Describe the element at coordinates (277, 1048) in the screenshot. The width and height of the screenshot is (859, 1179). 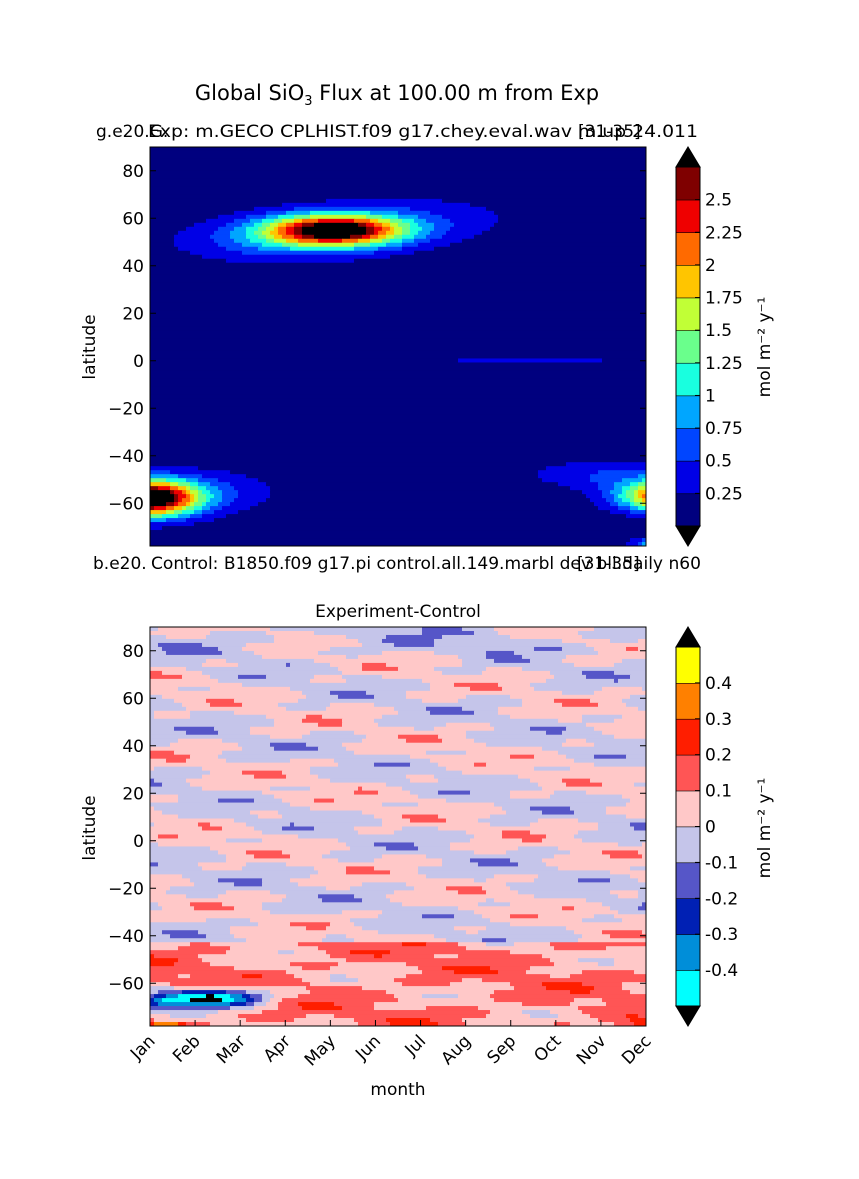
I see `x-tick-label: Apr` at that location.